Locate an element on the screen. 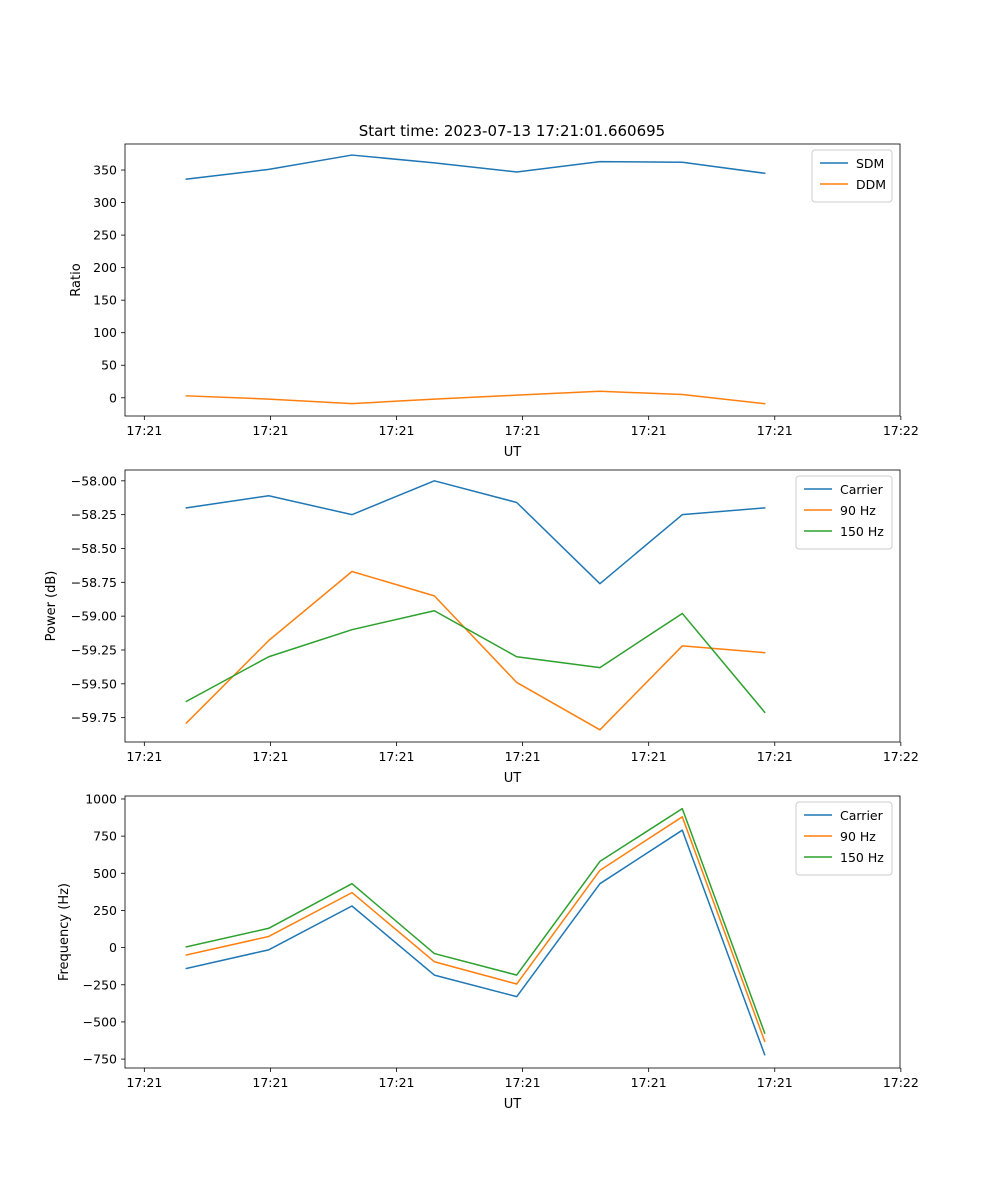  y-tick-label: 350 is located at coordinates (105, 170).